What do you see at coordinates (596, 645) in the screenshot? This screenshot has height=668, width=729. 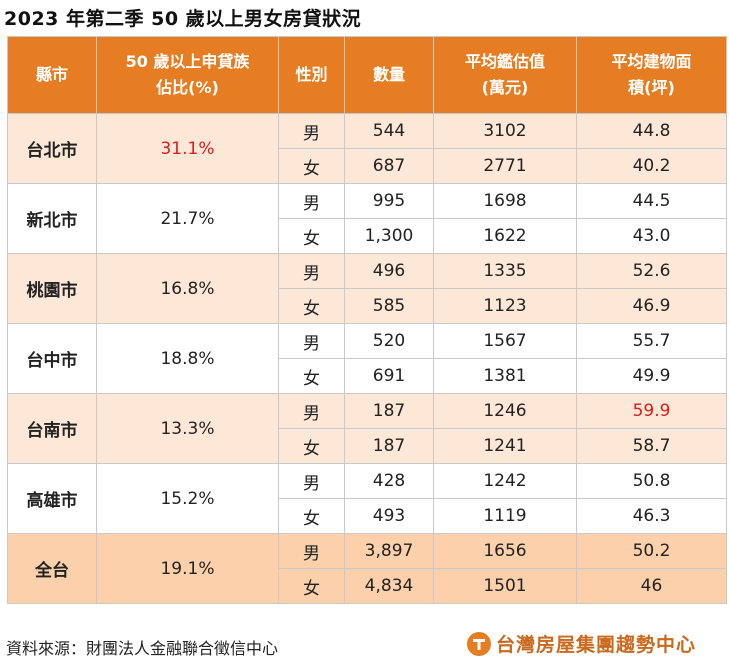 I see `logo-text: 台灣房屋集團趨勢中心` at bounding box center [596, 645].